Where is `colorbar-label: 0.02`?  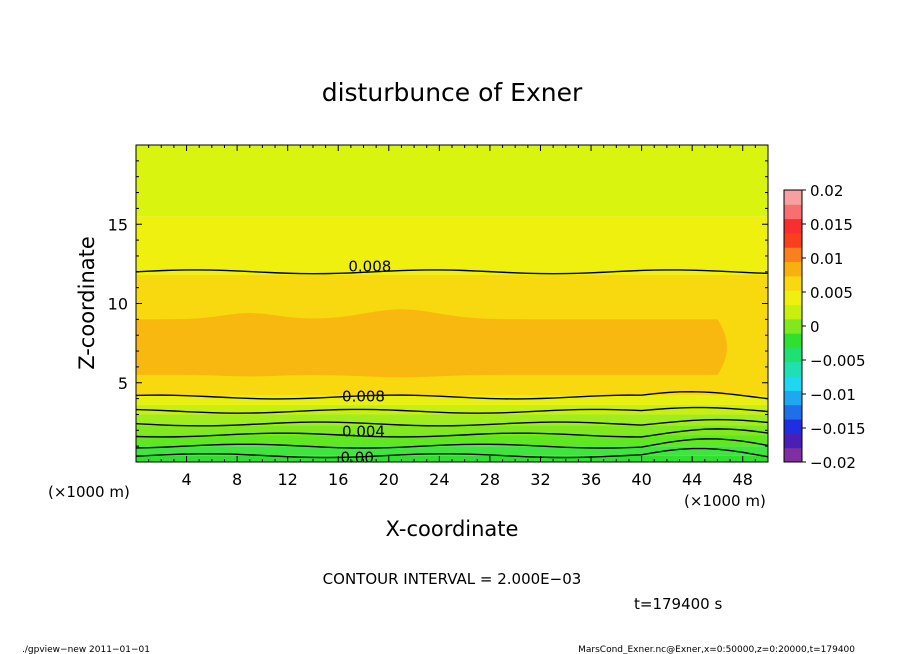 colorbar-label: 0.02 is located at coordinates (826, 191).